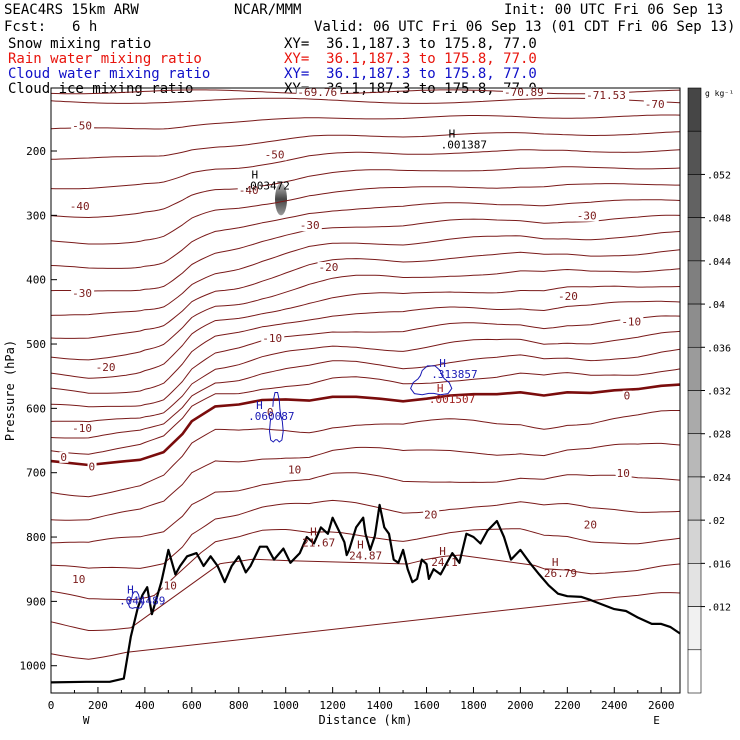 The width and height of the screenshot is (740, 740). Describe the element at coordinates (10, 390) in the screenshot. I see `y-axis-label: Pressure (hPa)` at that location.